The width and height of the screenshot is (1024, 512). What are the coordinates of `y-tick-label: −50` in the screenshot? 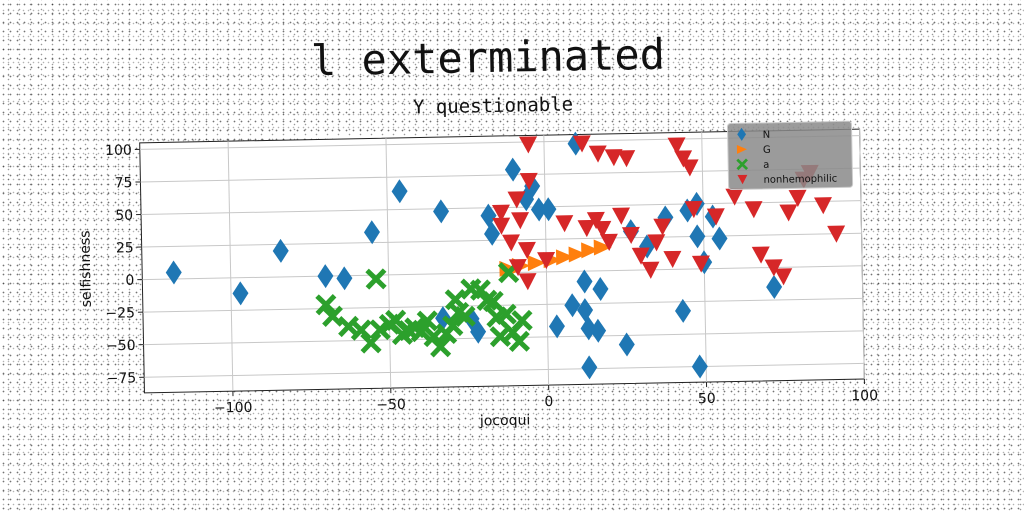 It's located at (121, 346).